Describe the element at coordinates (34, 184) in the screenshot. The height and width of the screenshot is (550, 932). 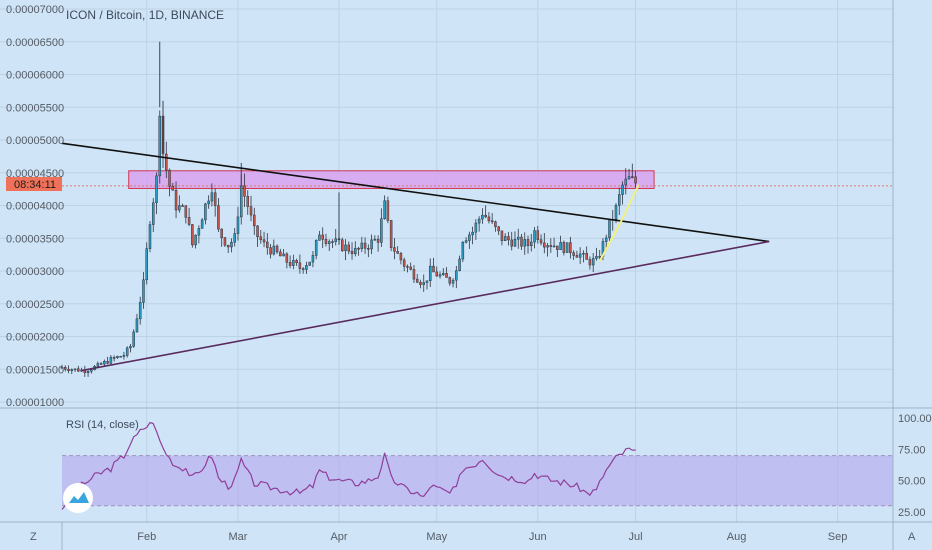
I see `current-price-tag-box` at that location.